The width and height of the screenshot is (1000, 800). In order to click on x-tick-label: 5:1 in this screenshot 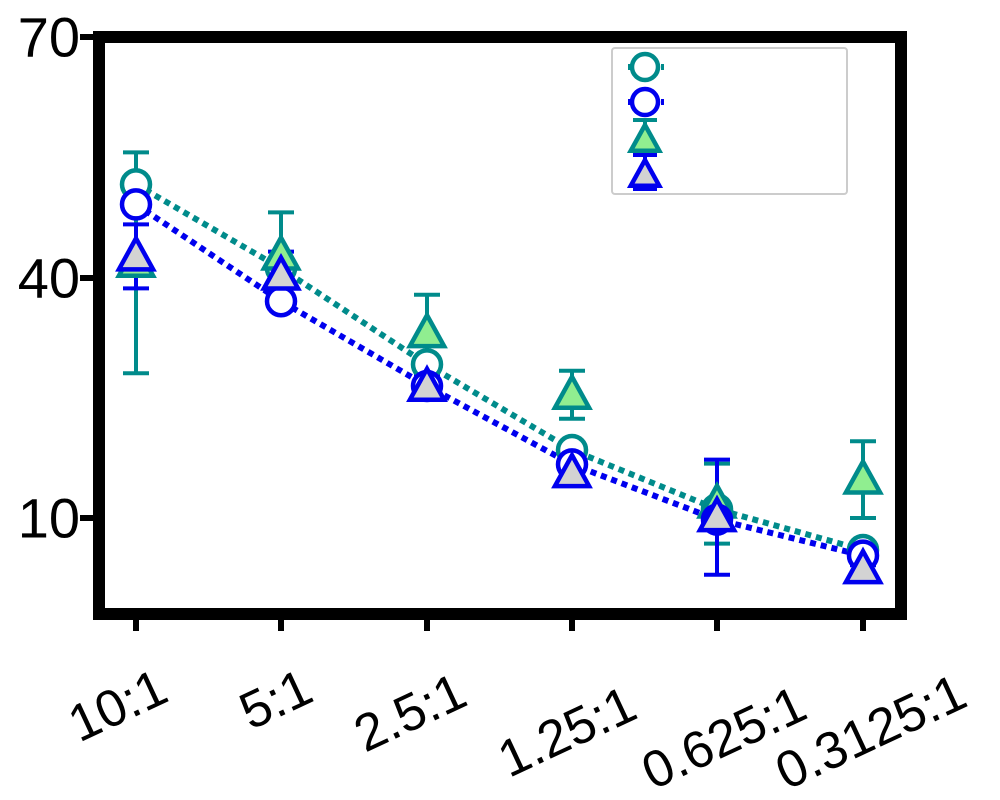, I will do `click(276, 699)`.